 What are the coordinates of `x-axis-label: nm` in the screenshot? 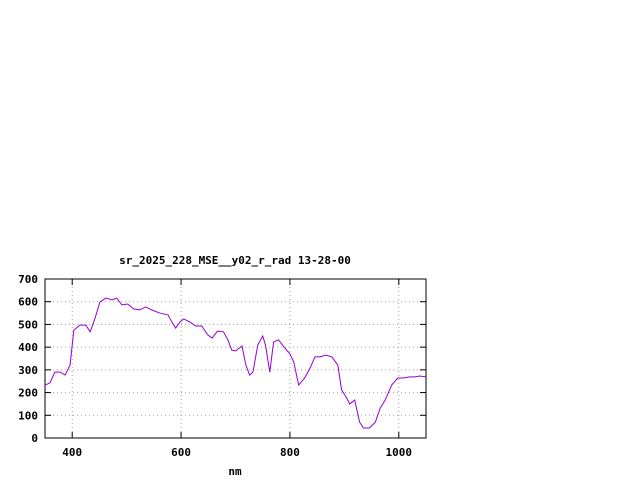 It's located at (235, 471).